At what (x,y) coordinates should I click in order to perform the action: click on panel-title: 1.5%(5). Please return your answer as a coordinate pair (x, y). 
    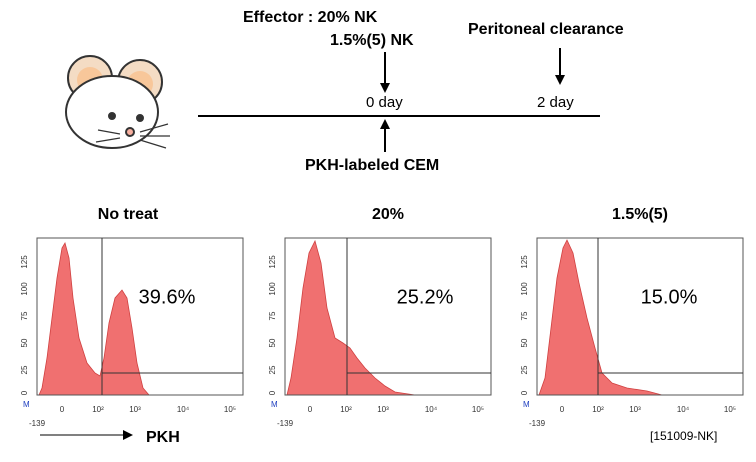
    Looking at the image, I should click on (640, 214).